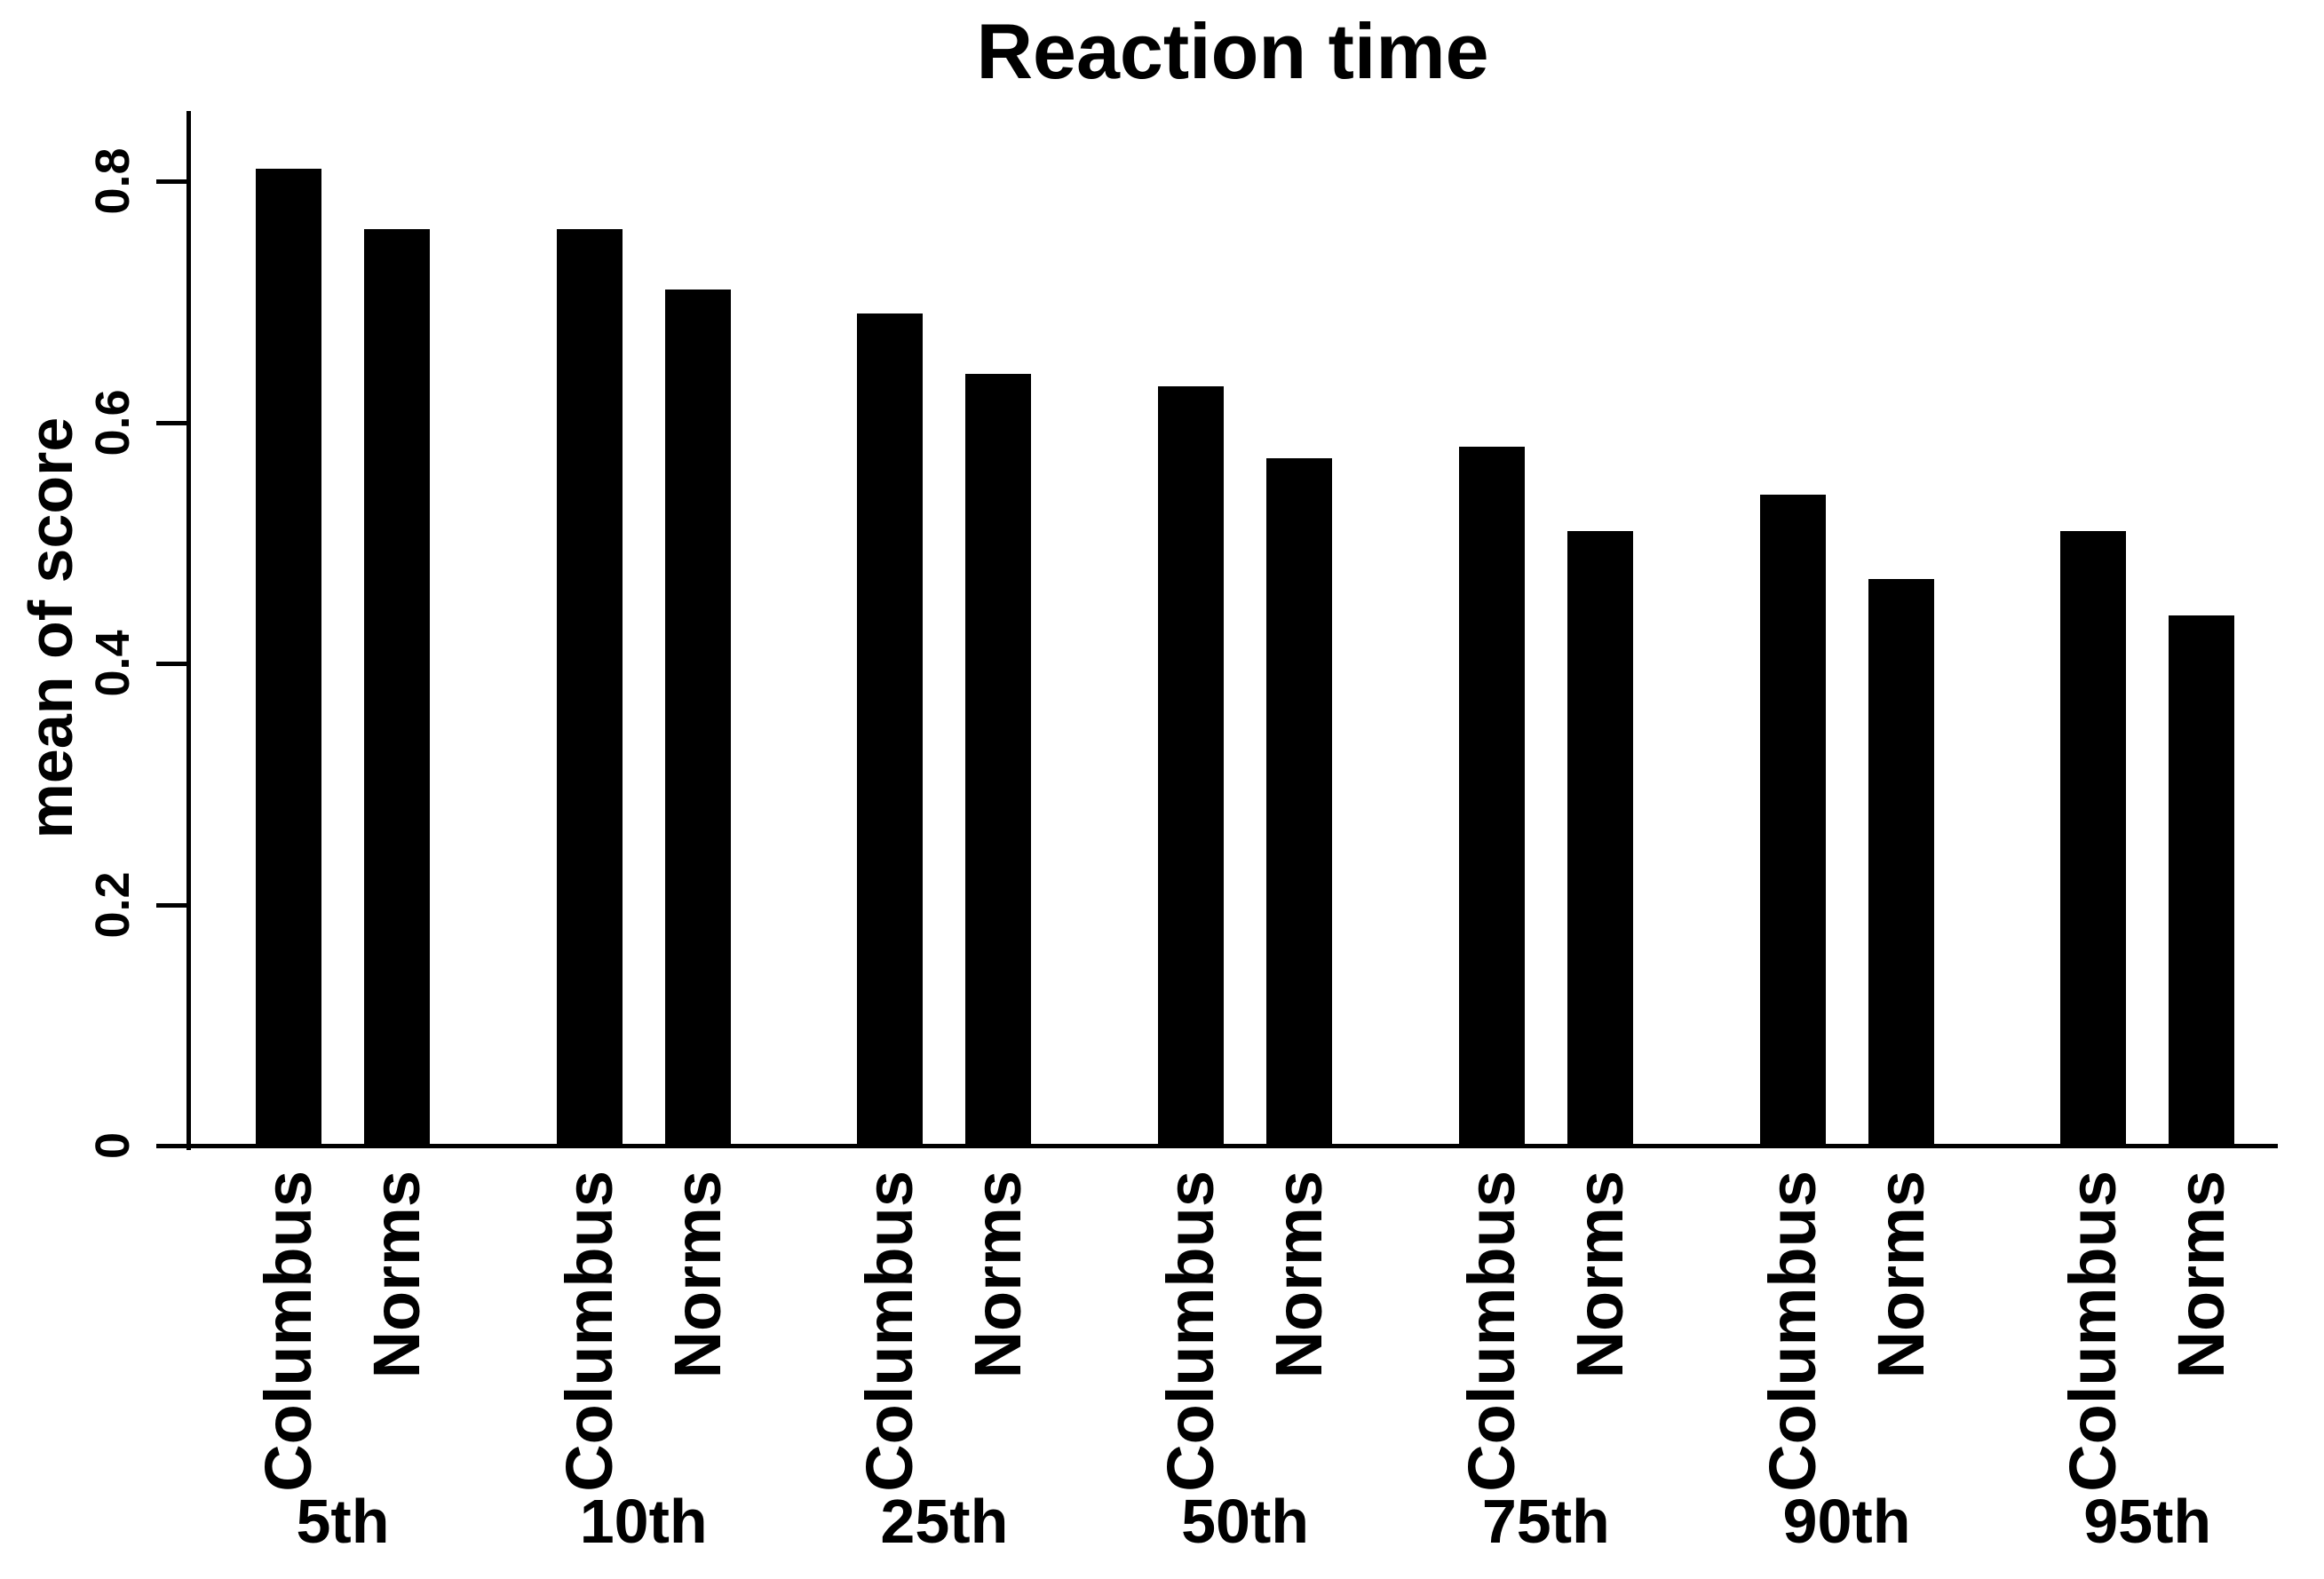 This screenshot has width=2324, height=1579. Describe the element at coordinates (1847, 1522) in the screenshot. I see `category-label: 90th` at that location.